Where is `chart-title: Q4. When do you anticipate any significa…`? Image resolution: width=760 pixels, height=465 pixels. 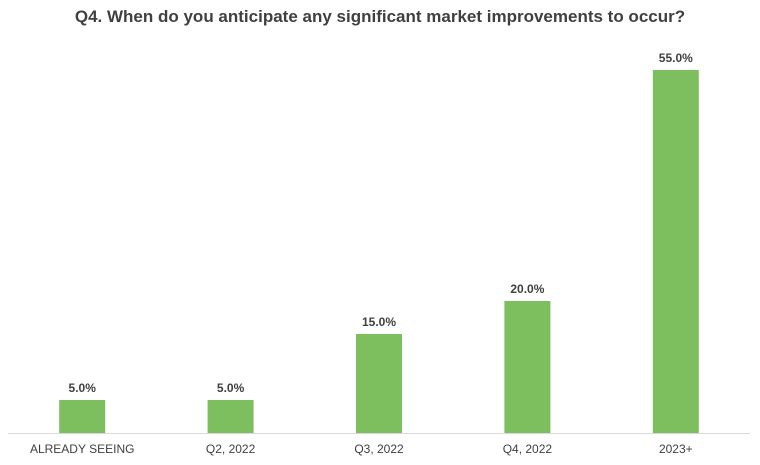 chart-title: Q4. When do you anticipate any significa… is located at coordinates (380, 16).